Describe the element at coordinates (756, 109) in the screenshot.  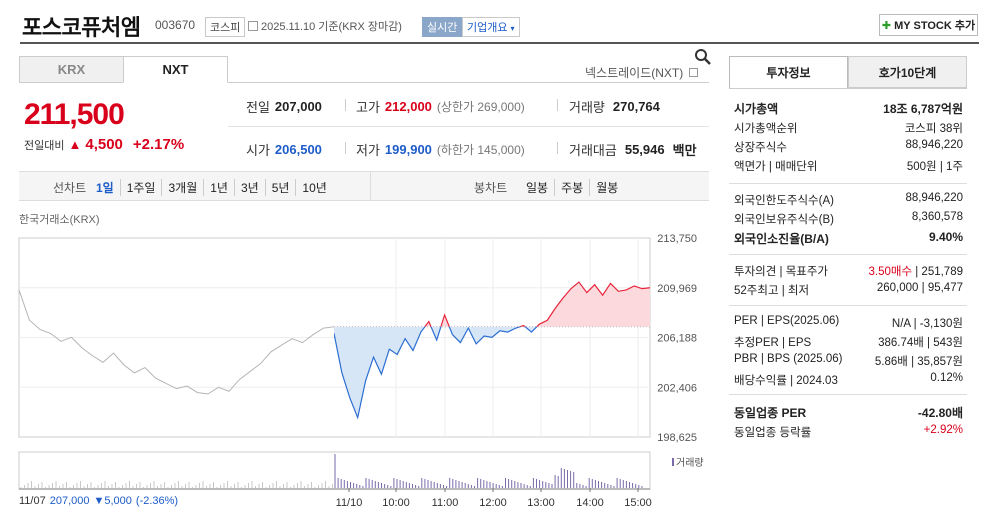
I see `info-key: 시가총액` at that location.